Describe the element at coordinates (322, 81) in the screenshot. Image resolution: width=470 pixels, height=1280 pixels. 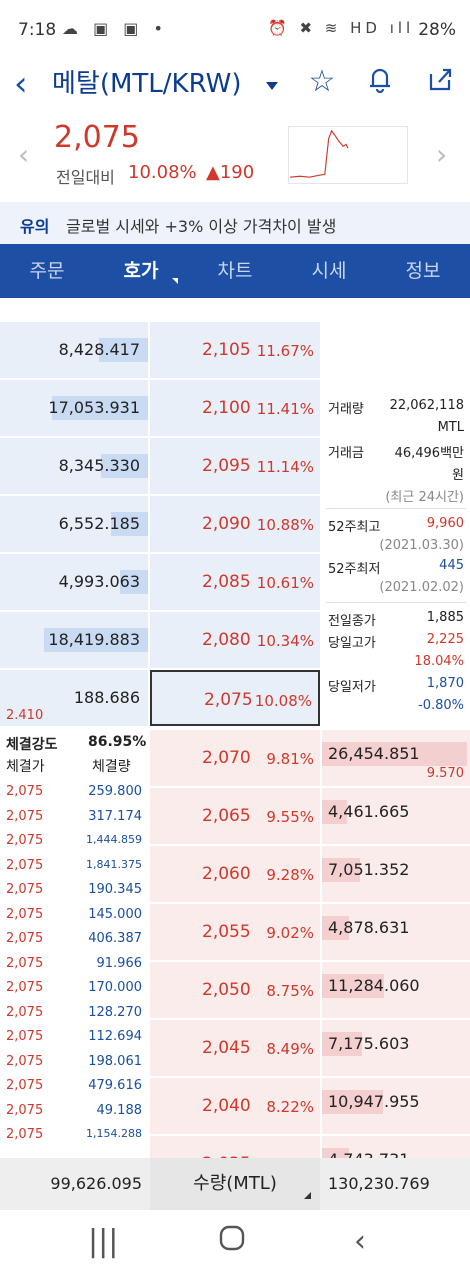
I see `star-icon: ☆` at that location.